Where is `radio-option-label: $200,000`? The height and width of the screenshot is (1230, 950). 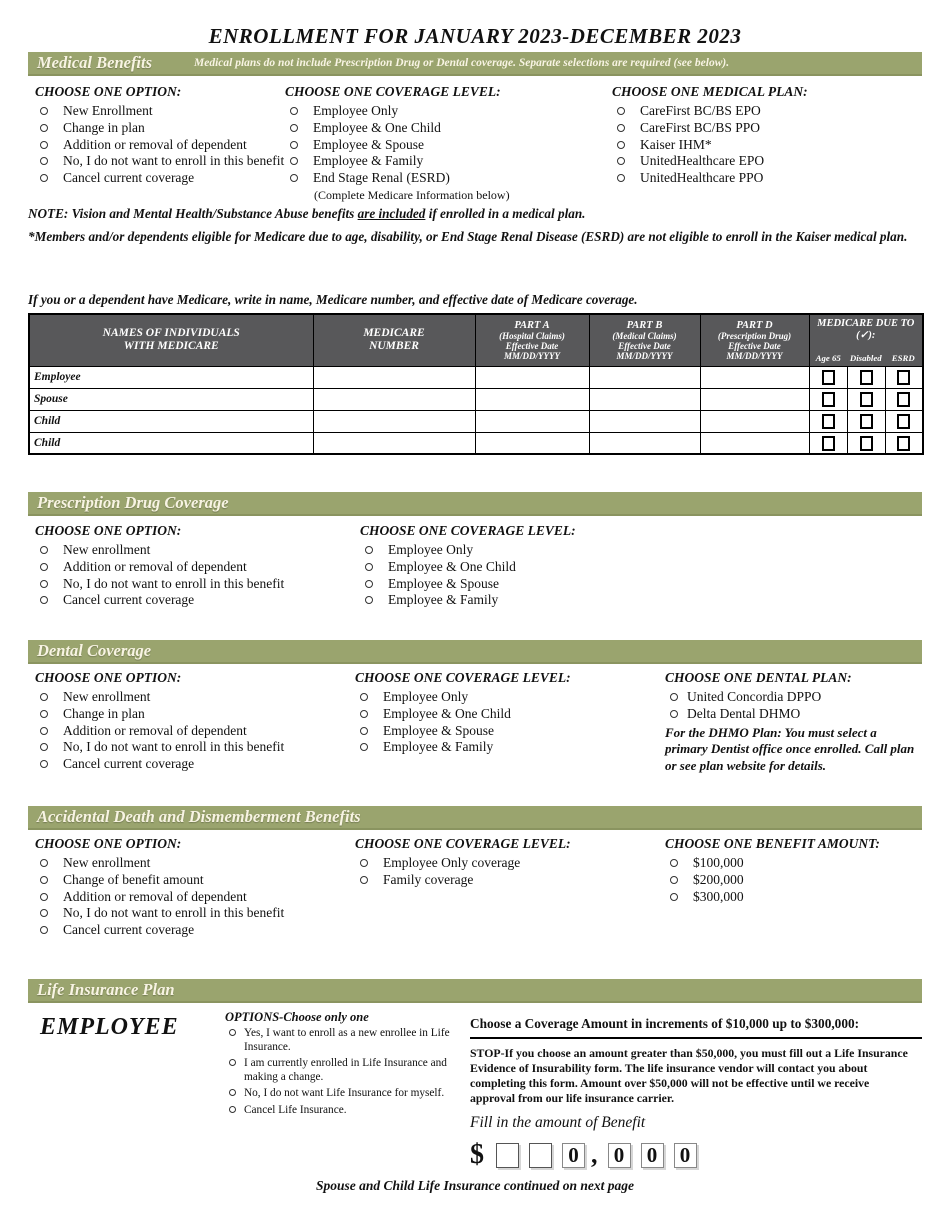
radio-option-label: $200,000 is located at coordinates (718, 879).